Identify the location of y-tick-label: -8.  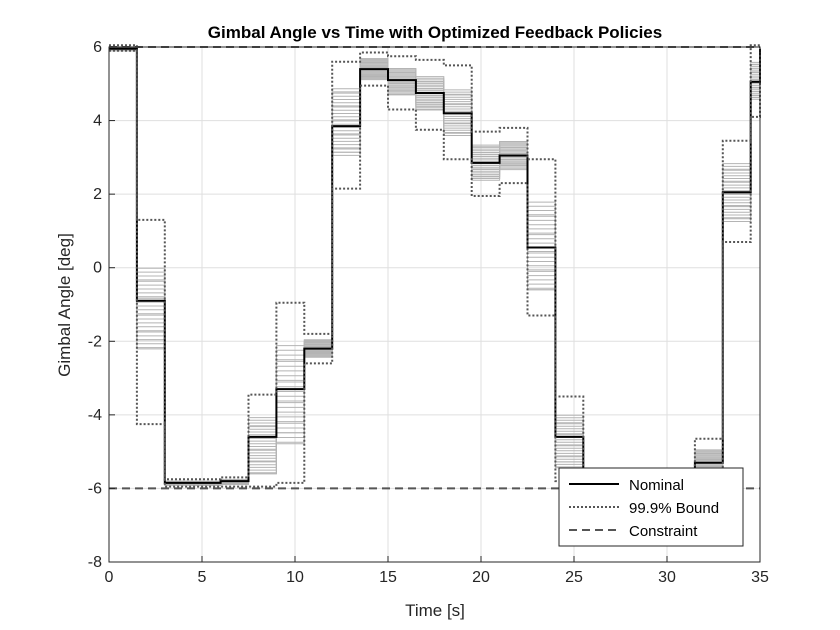
(95, 562).